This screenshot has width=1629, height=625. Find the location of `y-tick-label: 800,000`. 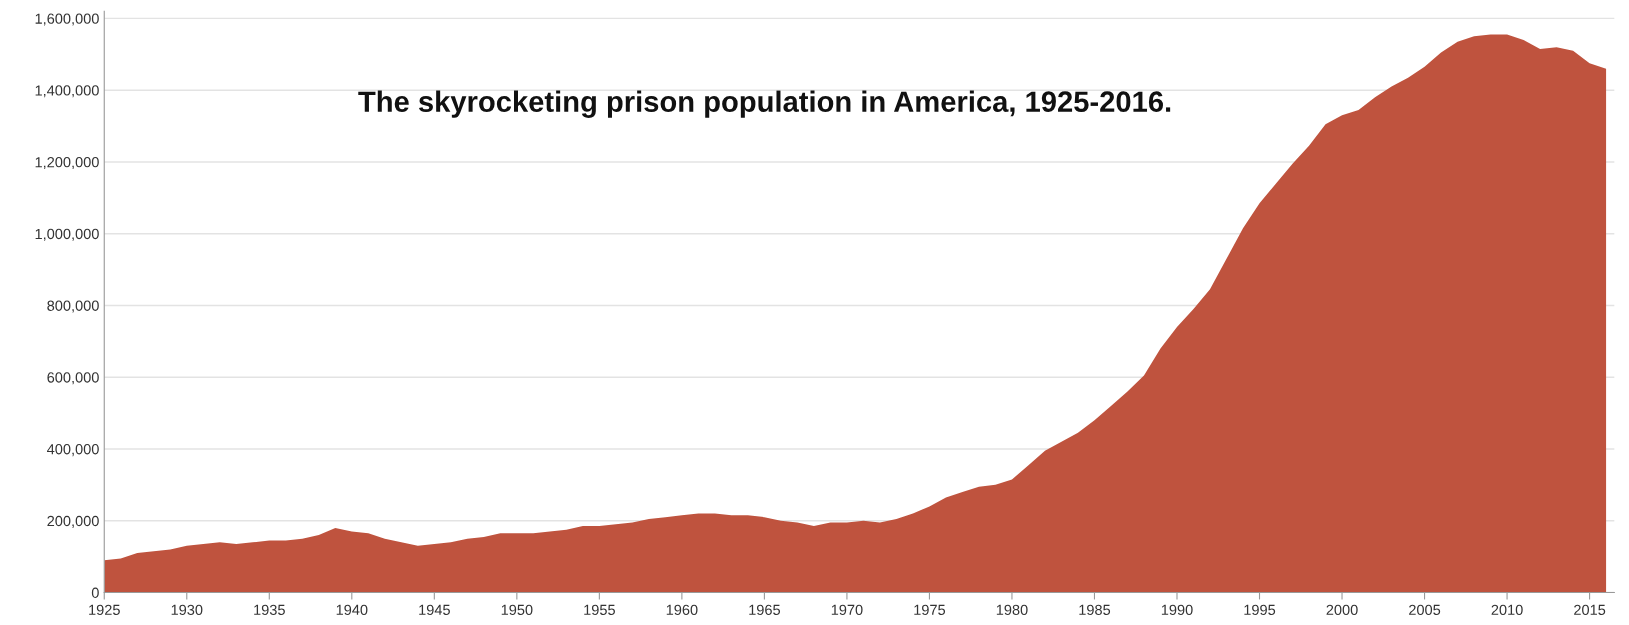

y-tick-label: 800,000 is located at coordinates (73, 306).